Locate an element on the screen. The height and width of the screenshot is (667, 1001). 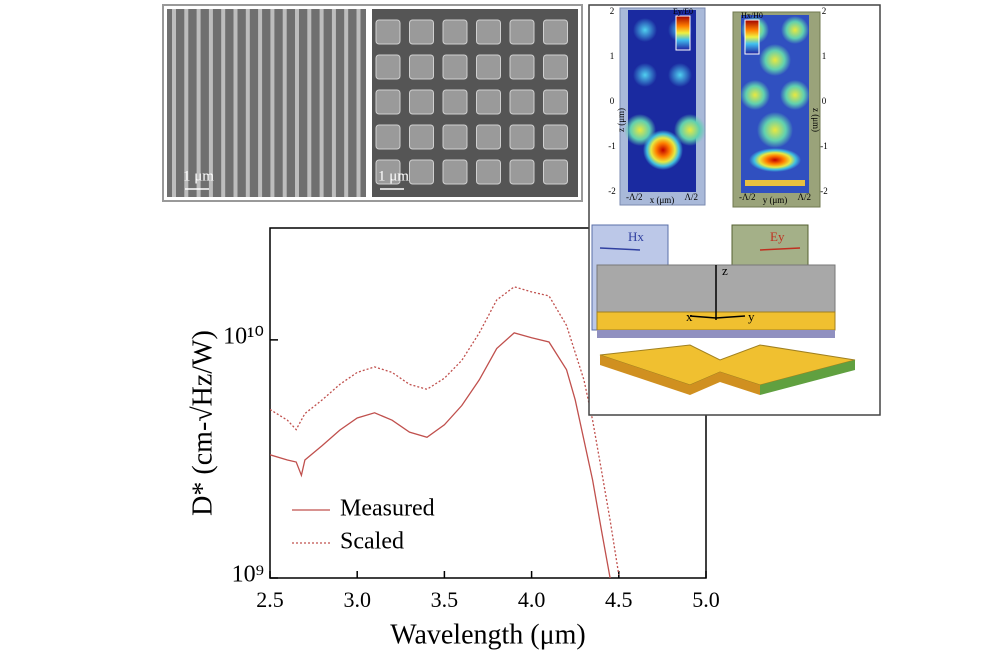
x-tick-label: 3.5 is located at coordinates (445, 599).